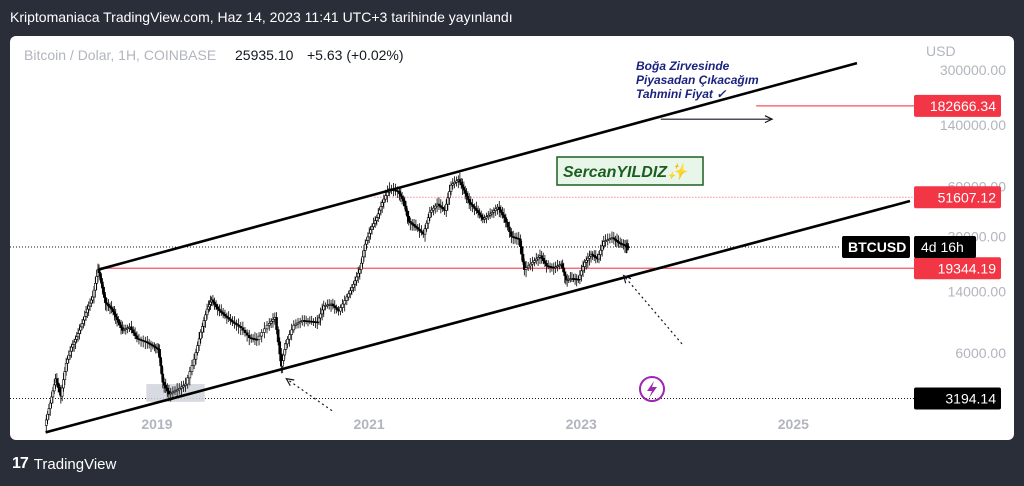 The image size is (1024, 486). Describe the element at coordinates (973, 125) in the screenshot. I see `y-tick-label: 140000.00` at that location.